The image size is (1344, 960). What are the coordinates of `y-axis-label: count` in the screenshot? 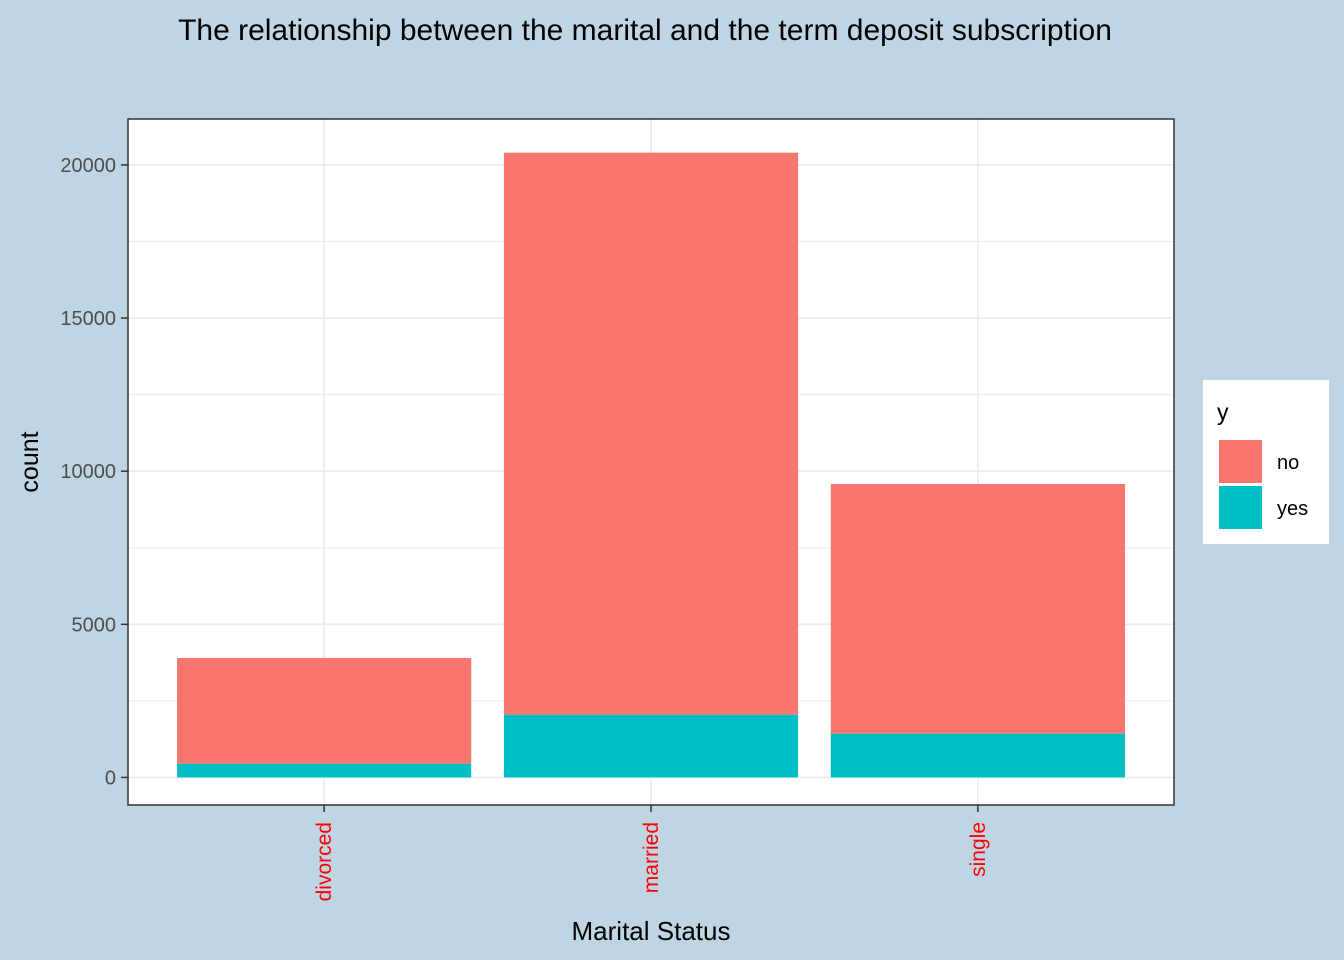 It's located at (30, 461).